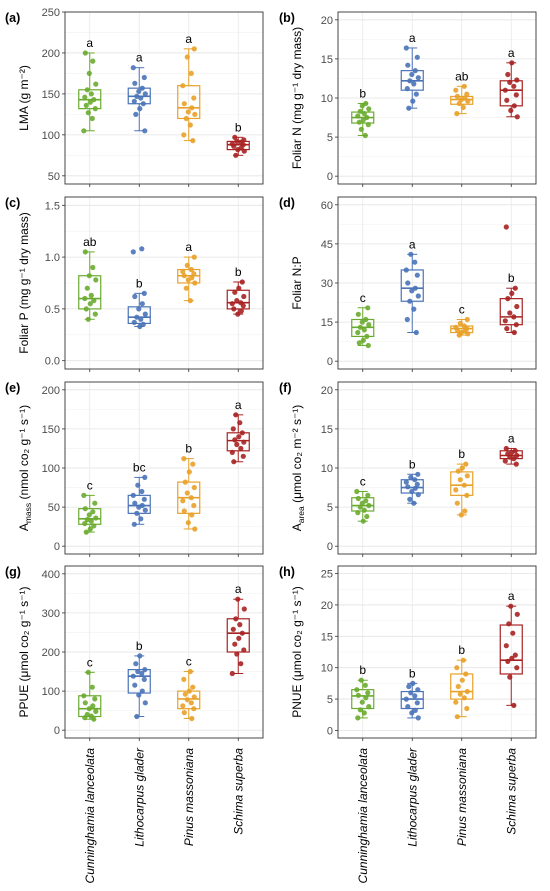 The width and height of the screenshot is (550, 891). What do you see at coordinates (327, 206) in the screenshot?
I see `y-tick-label: 60` at bounding box center [327, 206].